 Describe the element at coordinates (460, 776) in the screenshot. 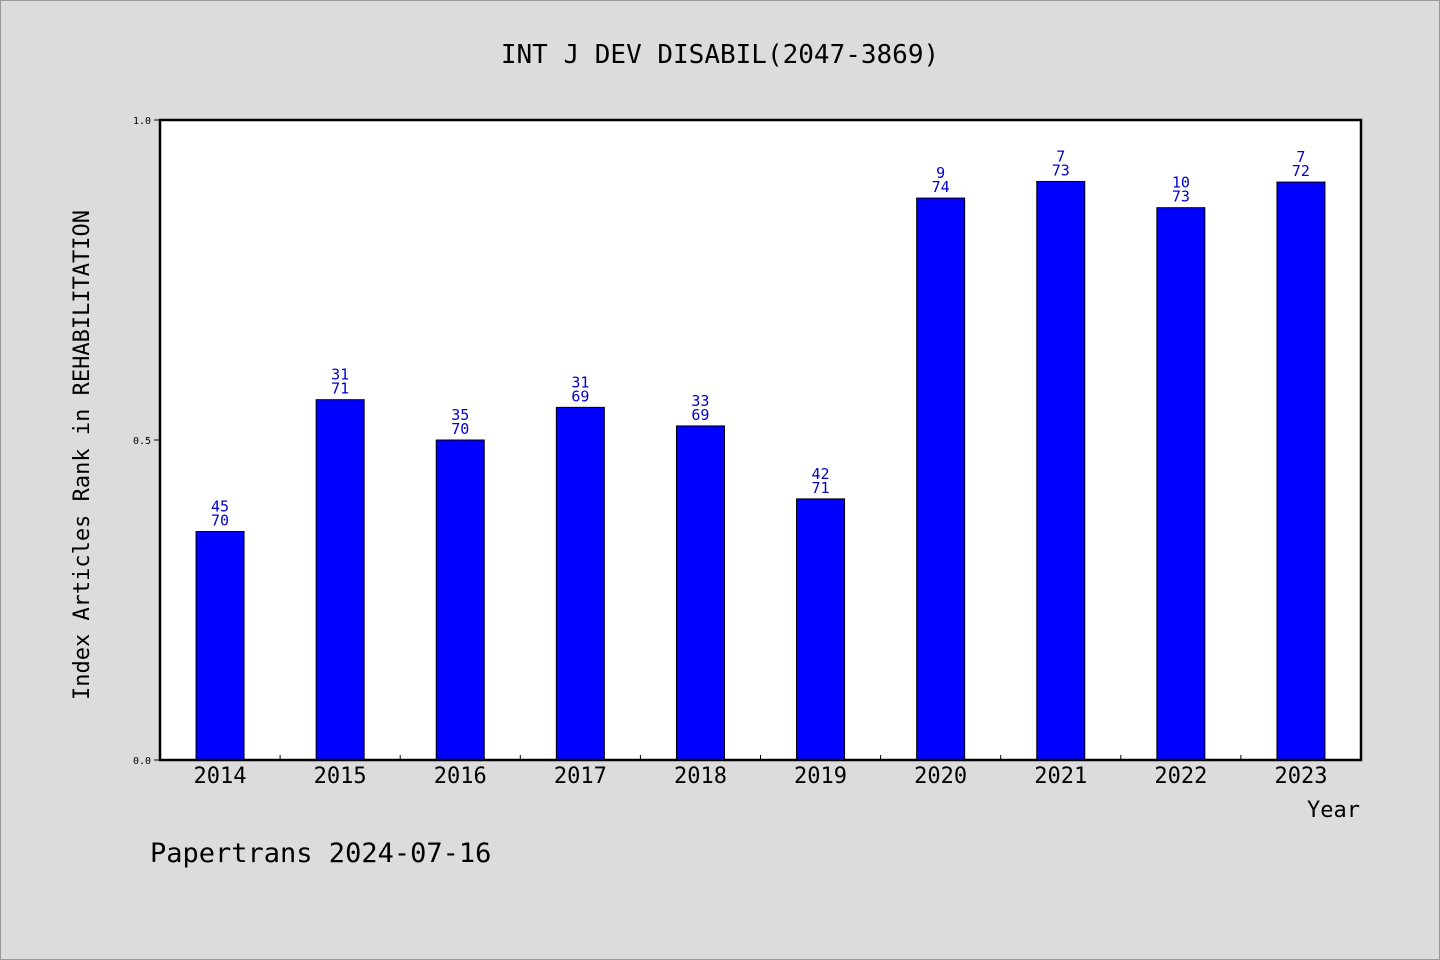

I see `x-tick-label: 2016` at that location.